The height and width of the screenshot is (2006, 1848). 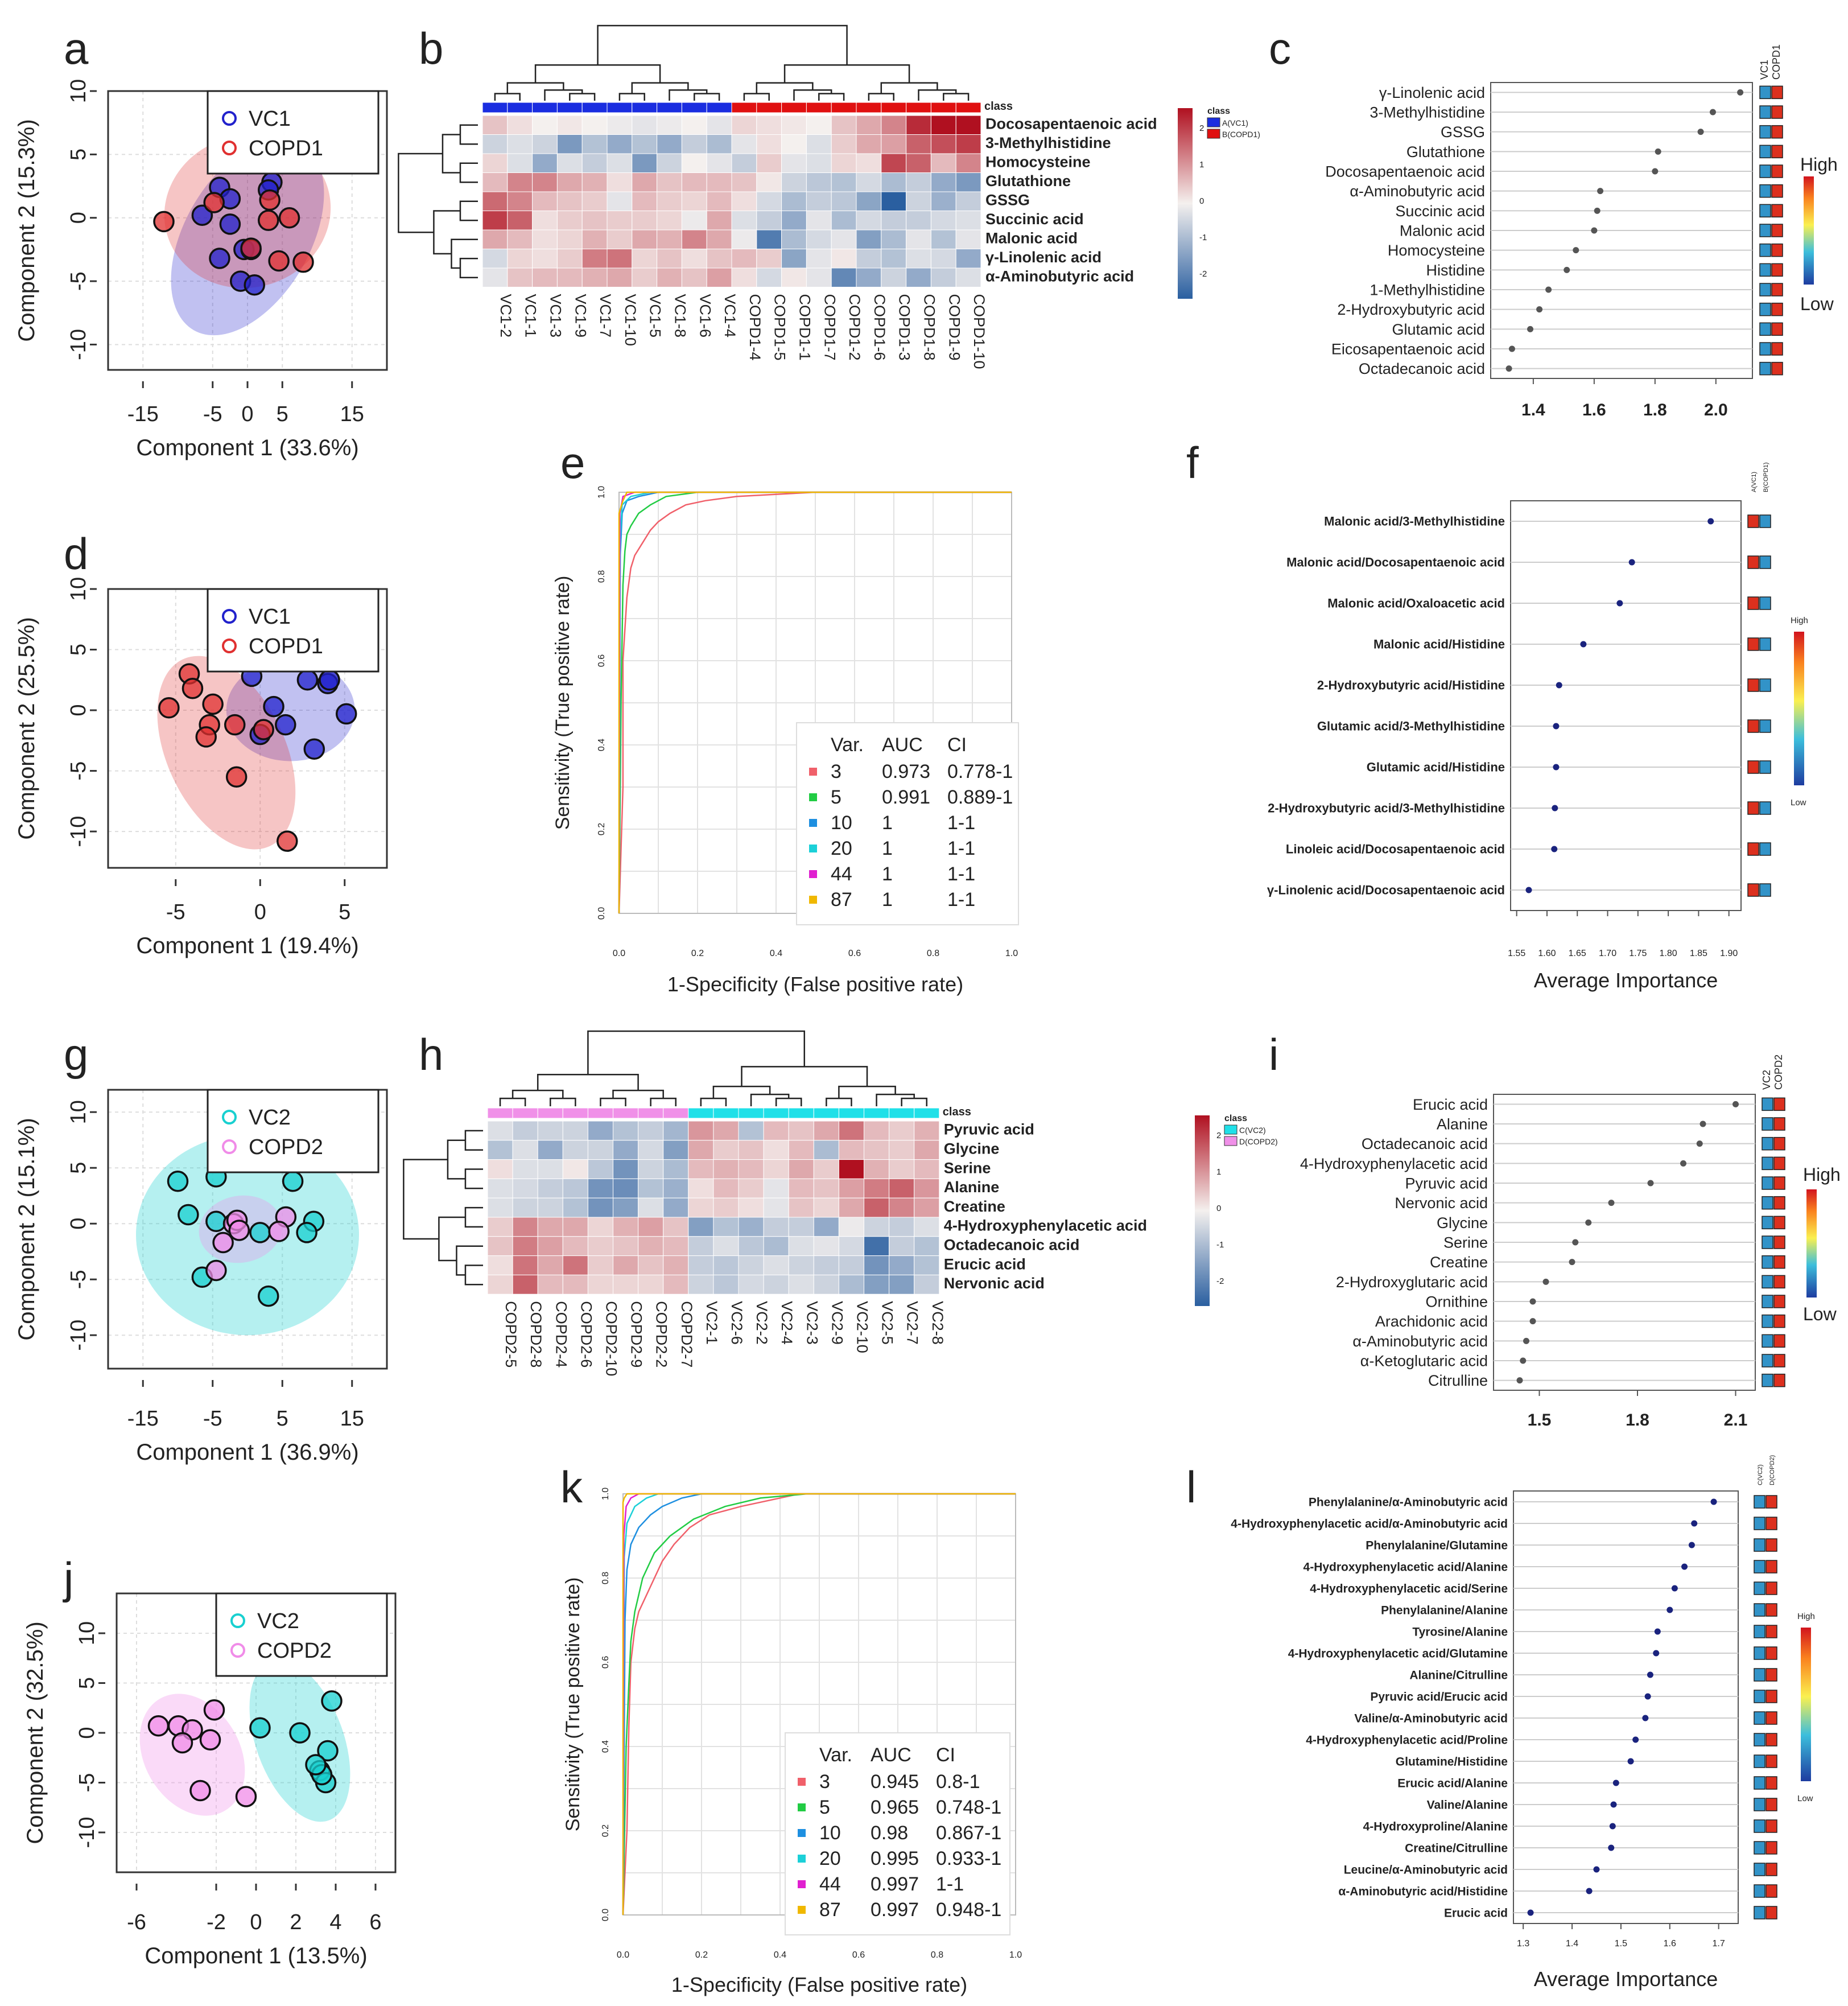 What do you see at coordinates (818, 708) in the screenshot?
I see `roc-panel-e` at bounding box center [818, 708].